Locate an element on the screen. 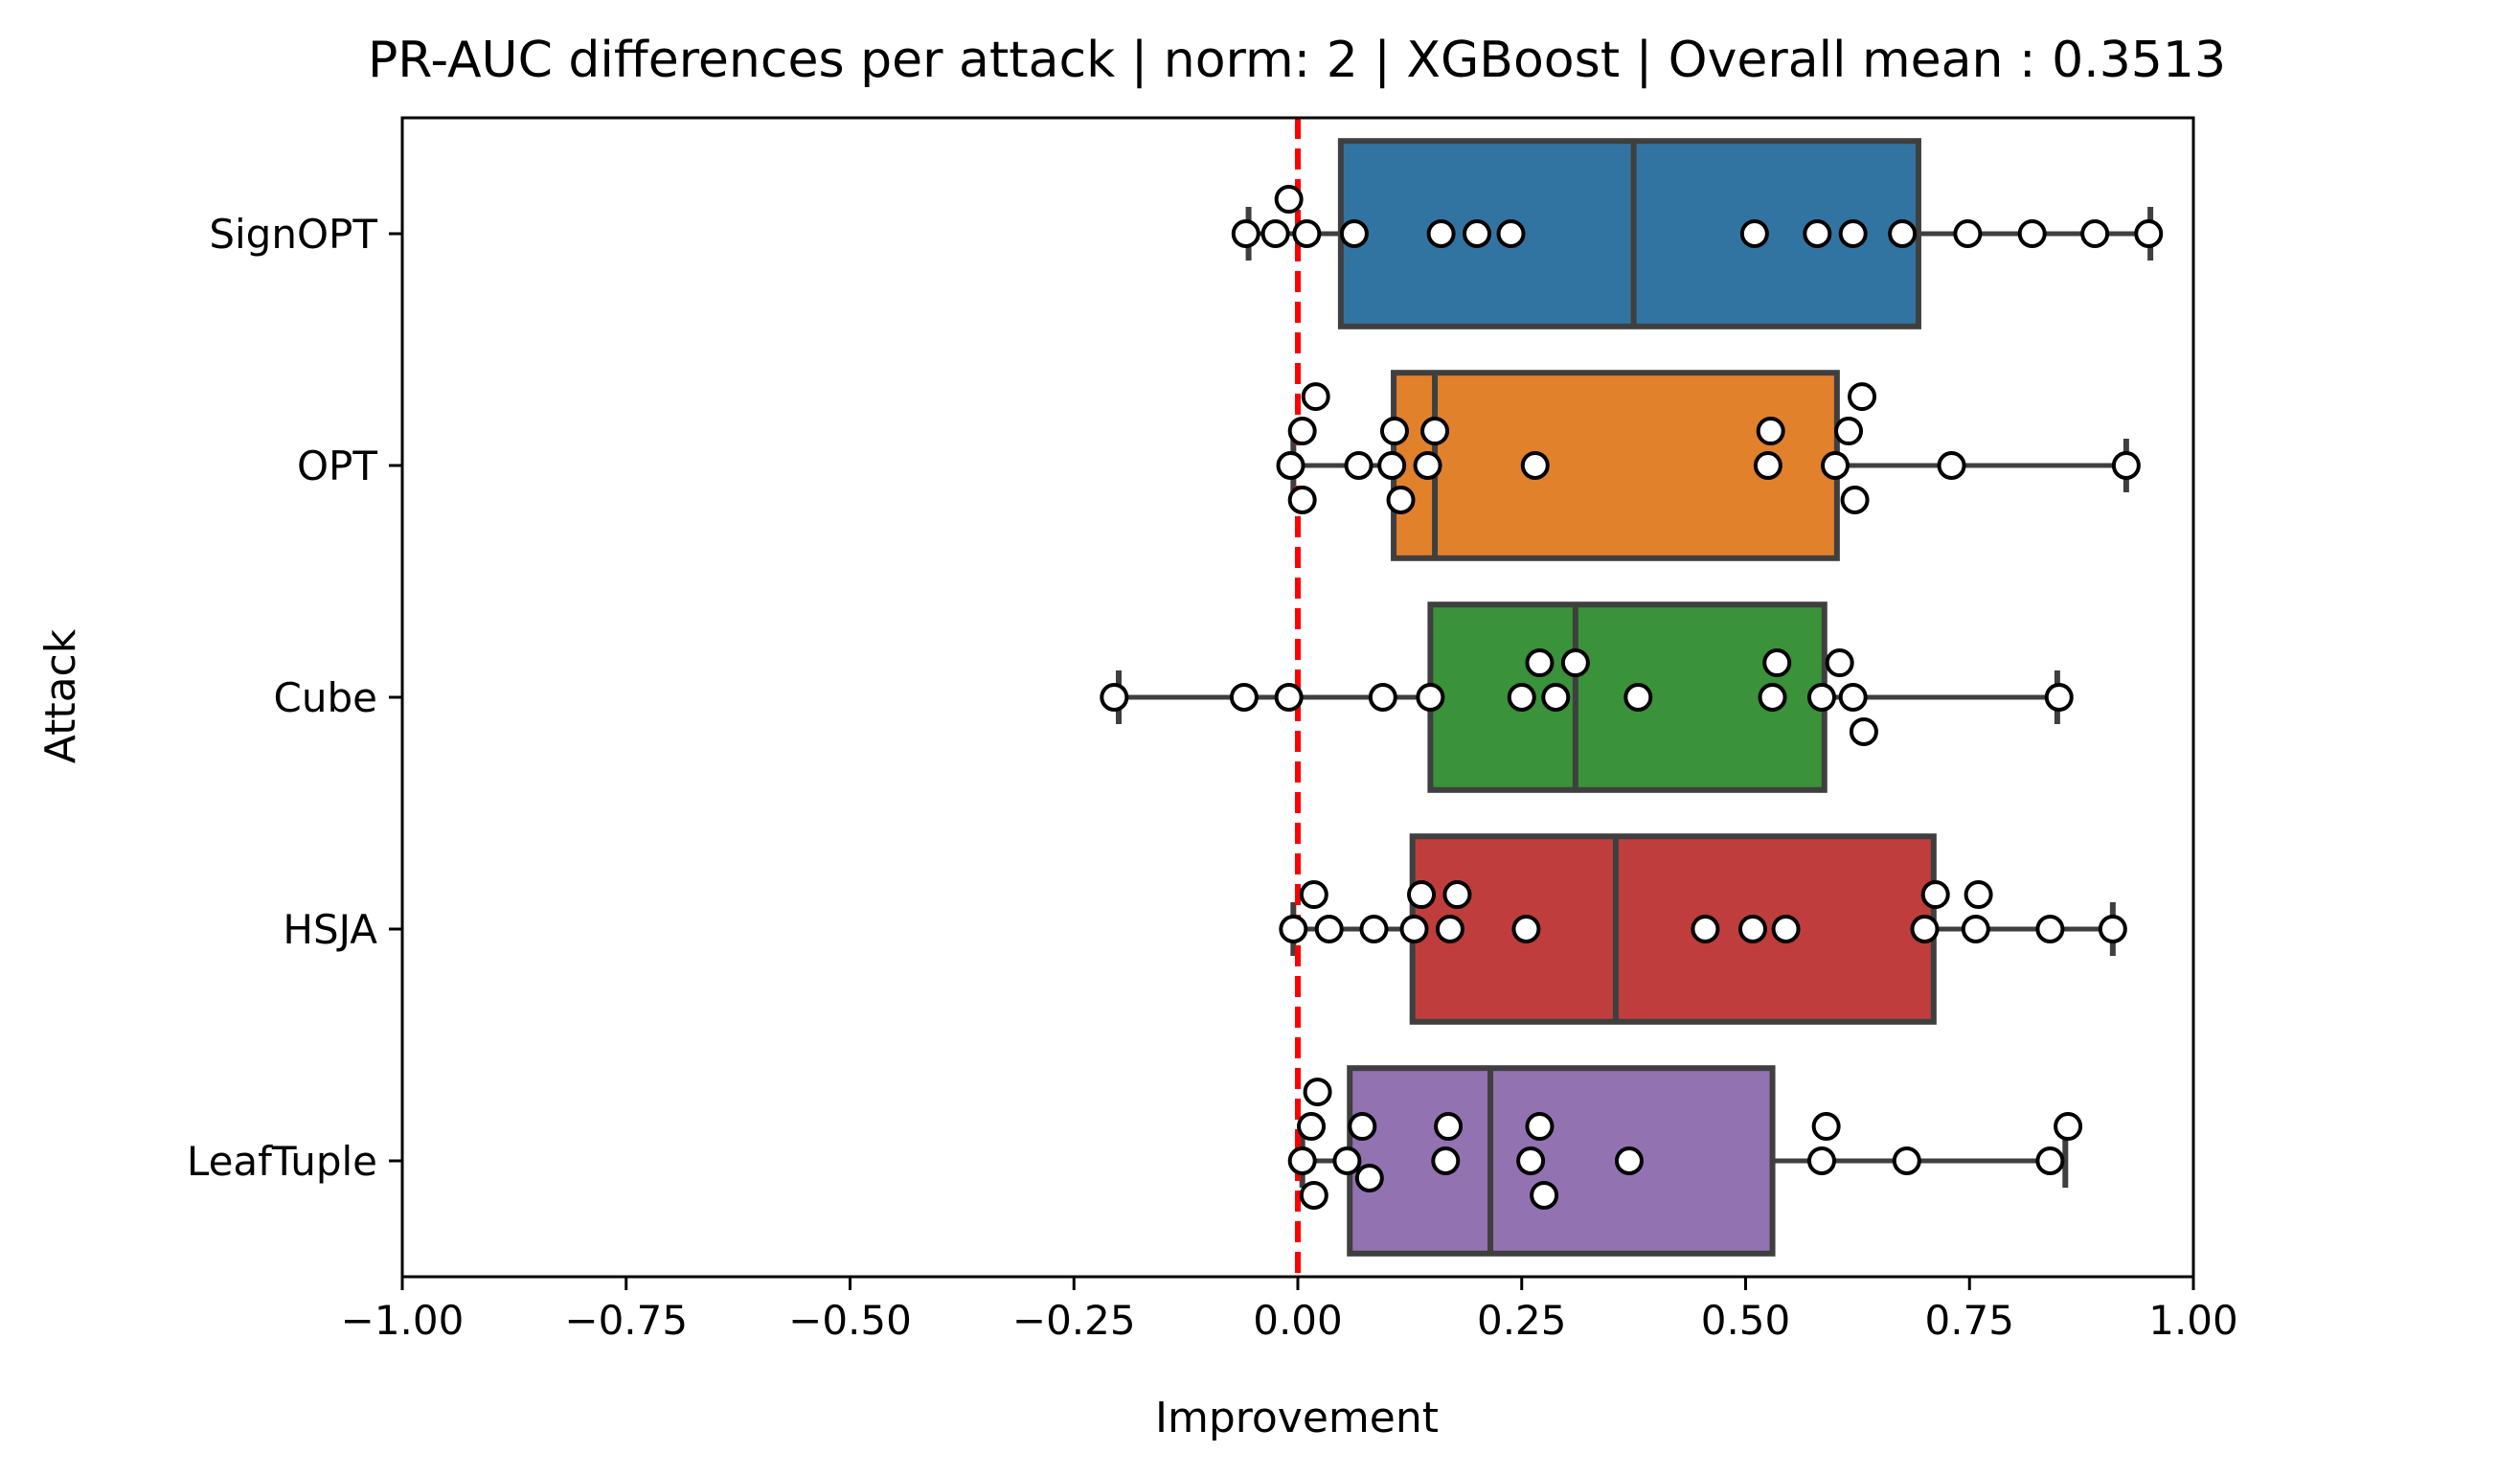 The height and width of the screenshot is (1475, 2520). x-tick-label: −0.50 is located at coordinates (850, 1320).